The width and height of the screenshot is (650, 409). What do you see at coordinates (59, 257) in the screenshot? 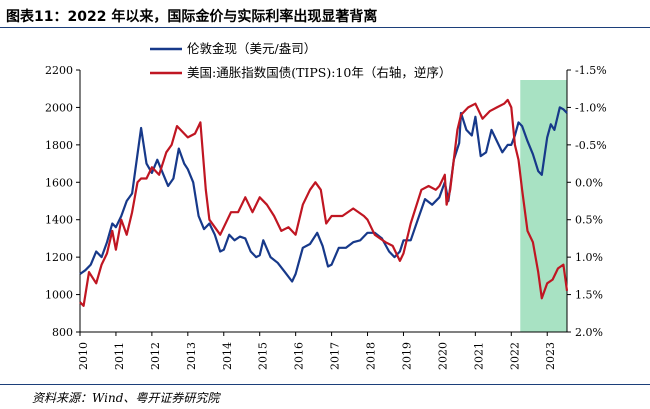
I see `y-left-tick-label: 1200` at bounding box center [59, 257].